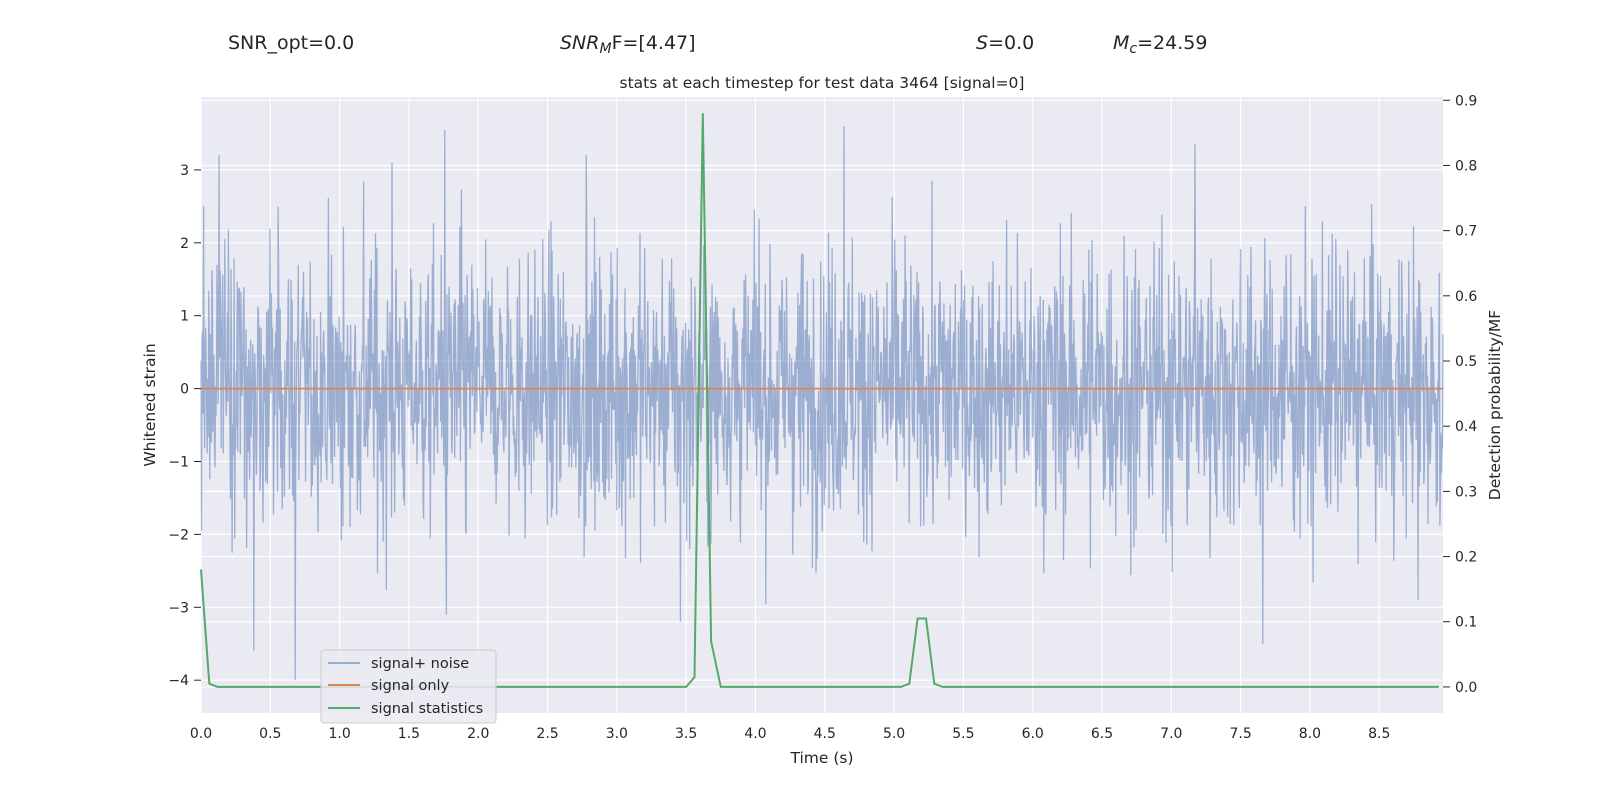 Image resolution: width=1600 pixels, height=800 pixels. I want to click on x-tick-label: 1.0, so click(339, 734).